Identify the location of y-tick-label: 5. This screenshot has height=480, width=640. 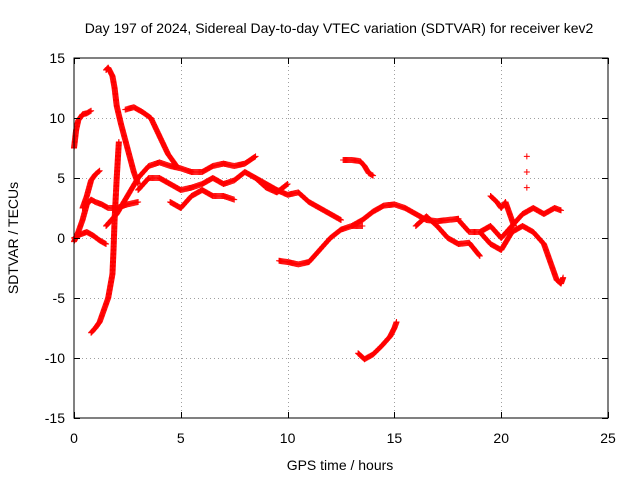
(61, 178).